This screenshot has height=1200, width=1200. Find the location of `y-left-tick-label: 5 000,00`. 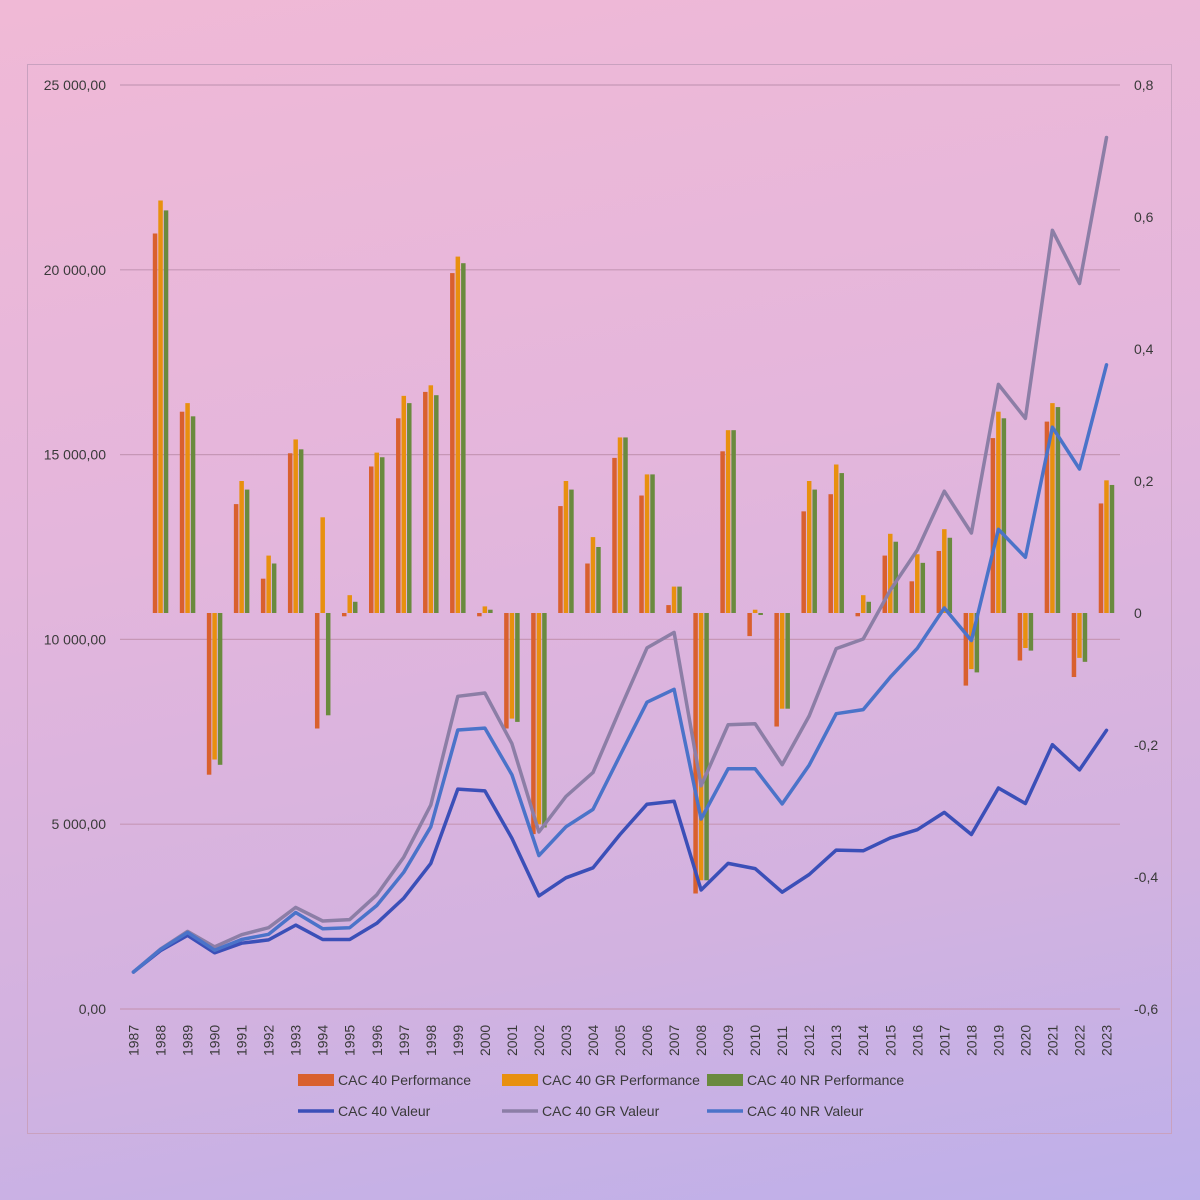

y-left-tick-label: 5 000,00 is located at coordinates (79, 824).